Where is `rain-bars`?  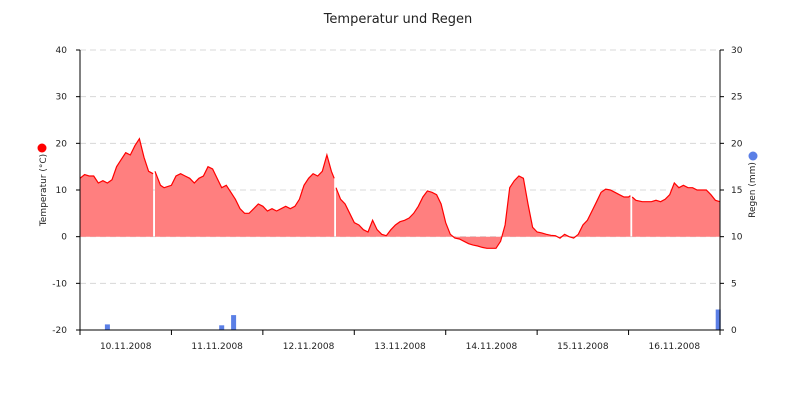
rain-bars is located at coordinates (412, 319).